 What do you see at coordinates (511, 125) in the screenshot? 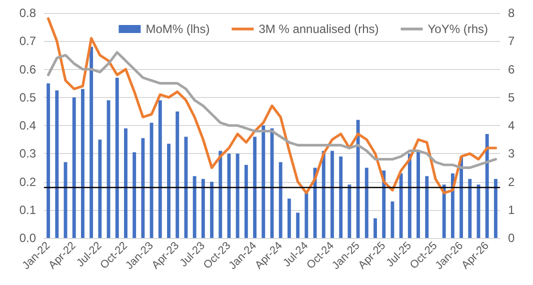
I see `y2-tick-label: 4` at bounding box center [511, 125].